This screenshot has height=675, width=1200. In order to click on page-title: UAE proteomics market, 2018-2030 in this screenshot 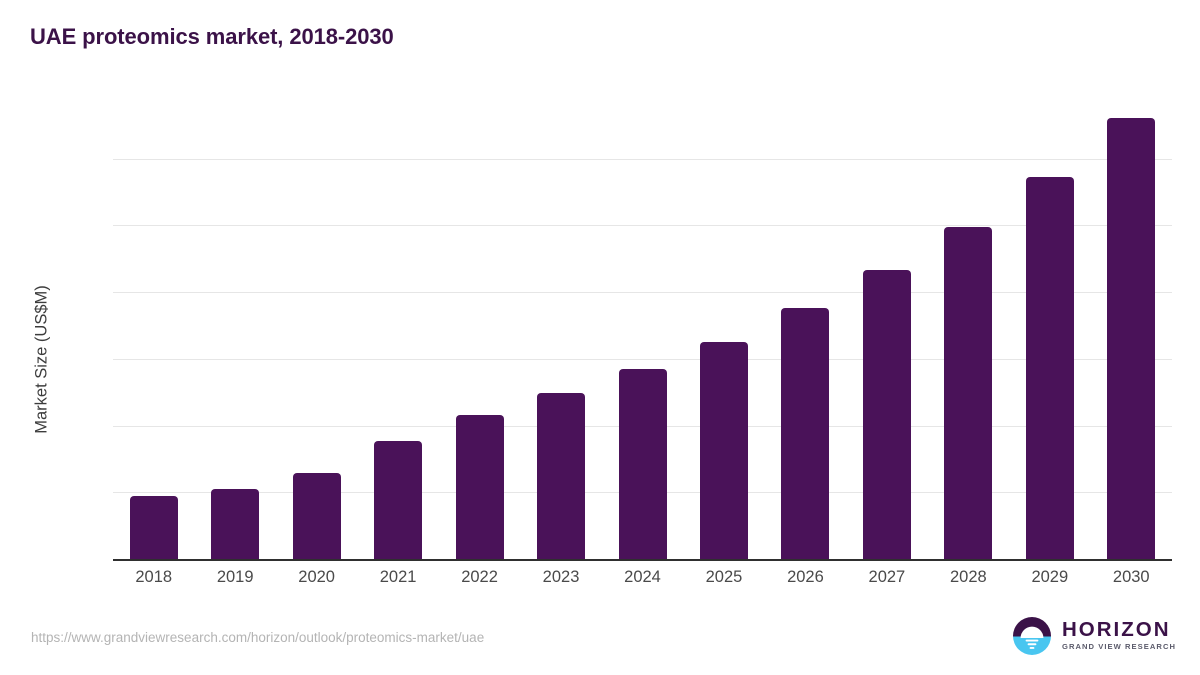, I will do `click(212, 36)`.